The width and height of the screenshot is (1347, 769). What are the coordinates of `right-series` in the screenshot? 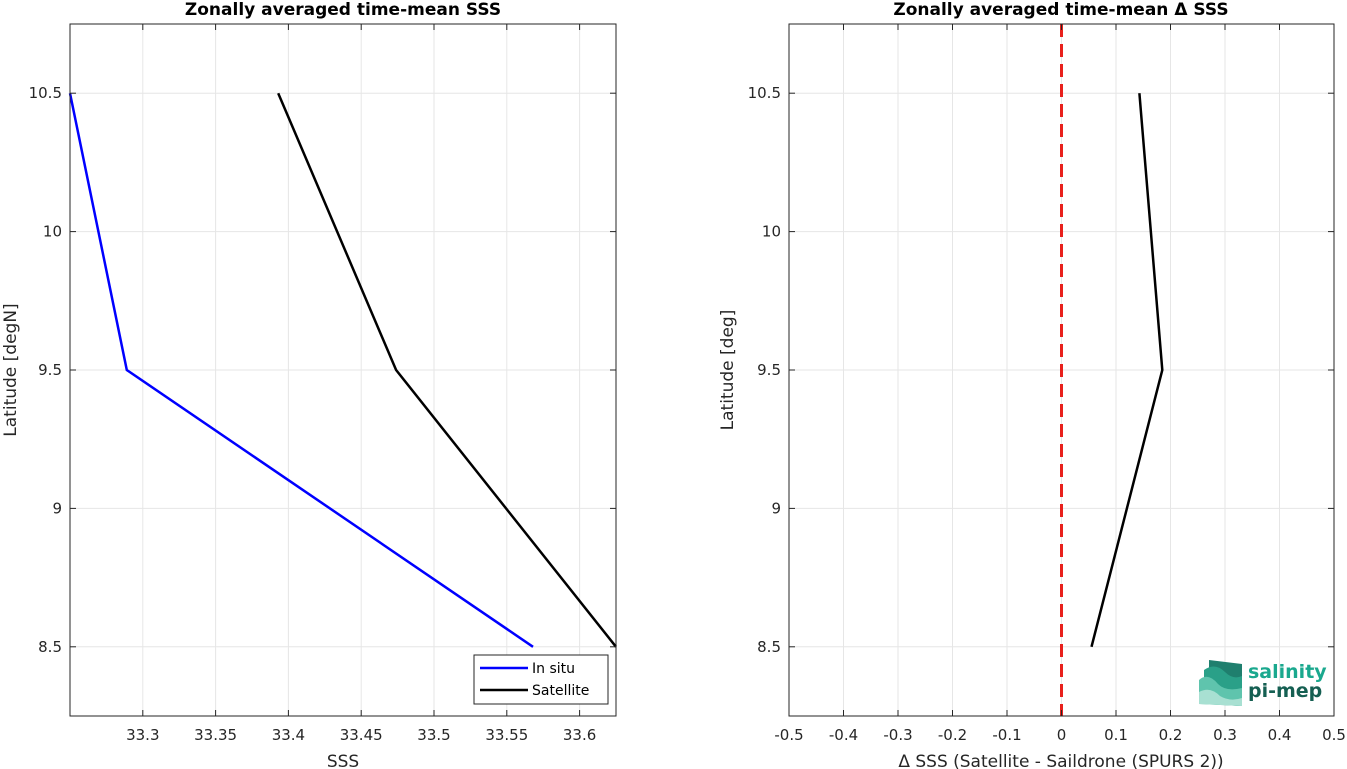 It's located at (1112, 370).